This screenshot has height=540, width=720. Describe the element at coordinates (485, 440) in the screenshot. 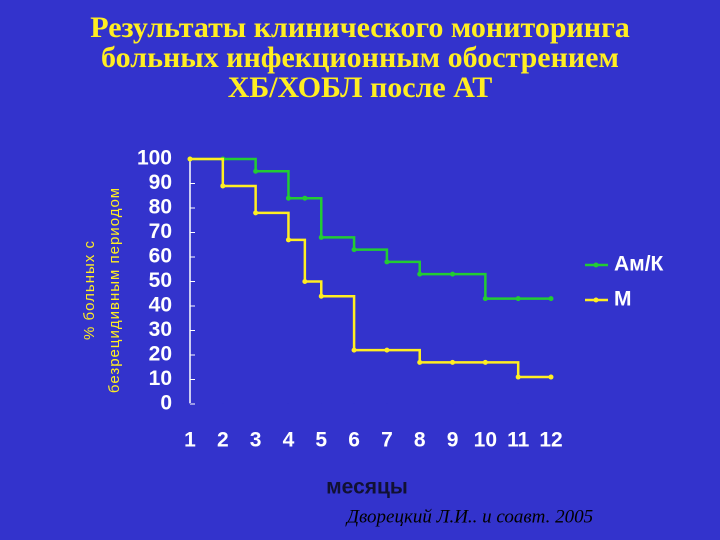

I see `x-tick-label: 10` at that location.